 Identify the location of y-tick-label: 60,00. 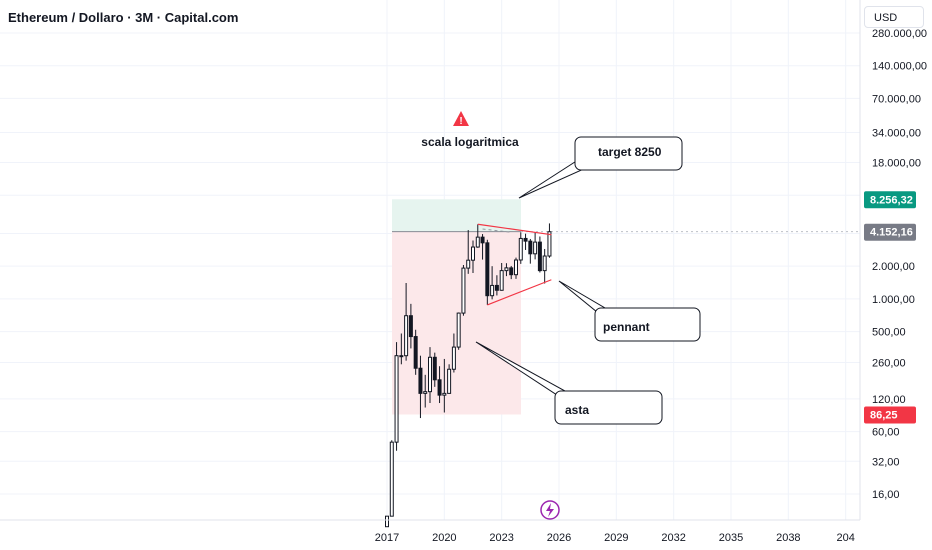
(886, 433).